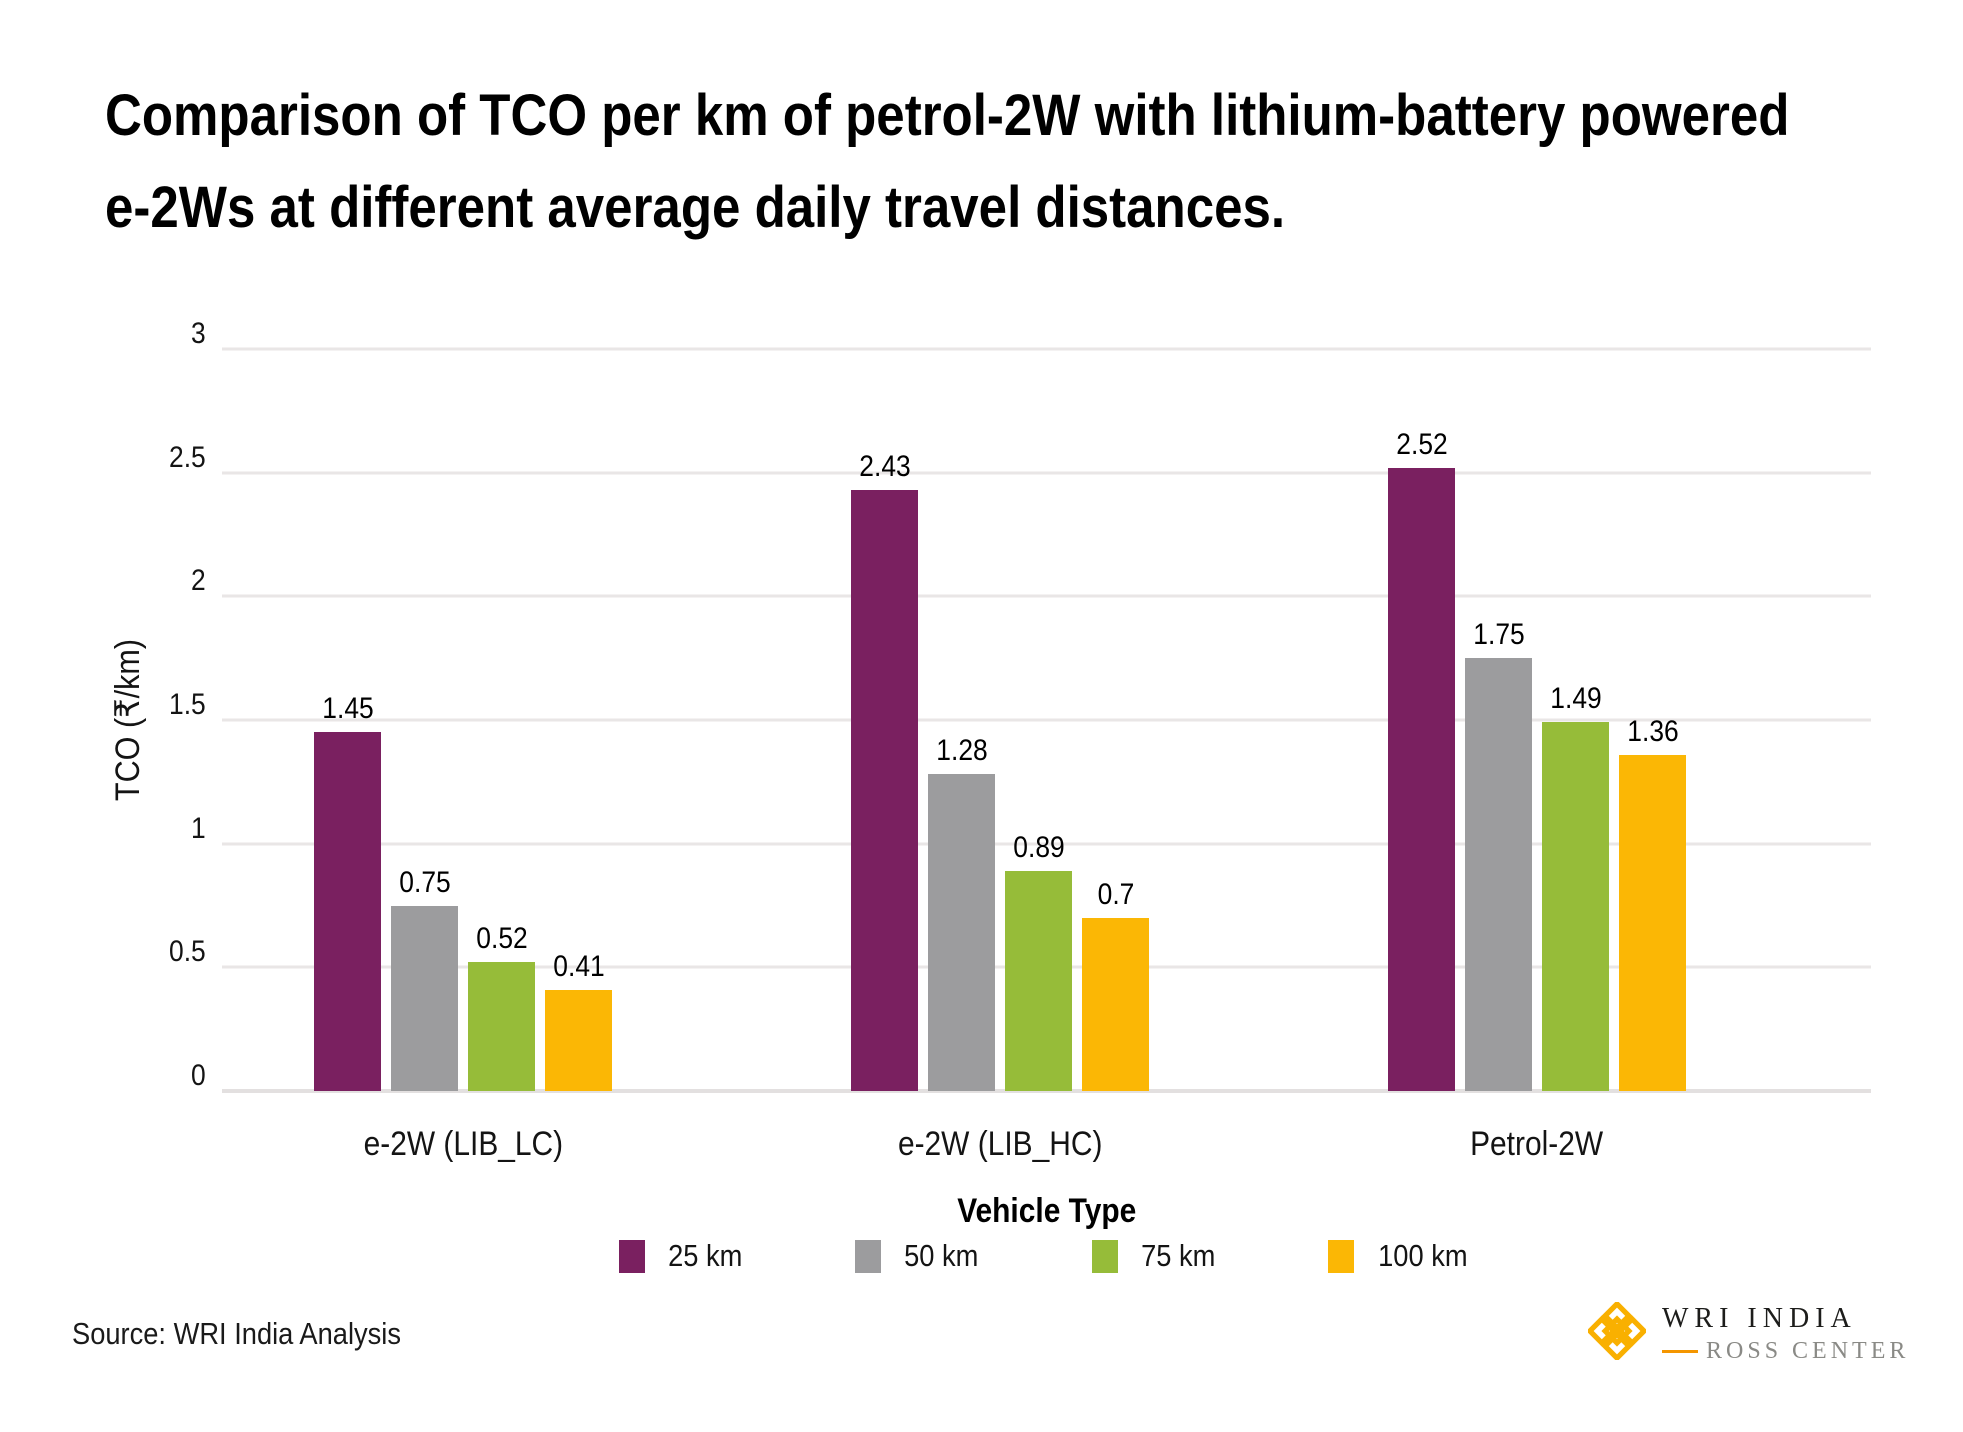 The width and height of the screenshot is (1963, 1432). Describe the element at coordinates (1537, 1144) in the screenshot. I see `x-category-label: Petrol-2W` at that location.